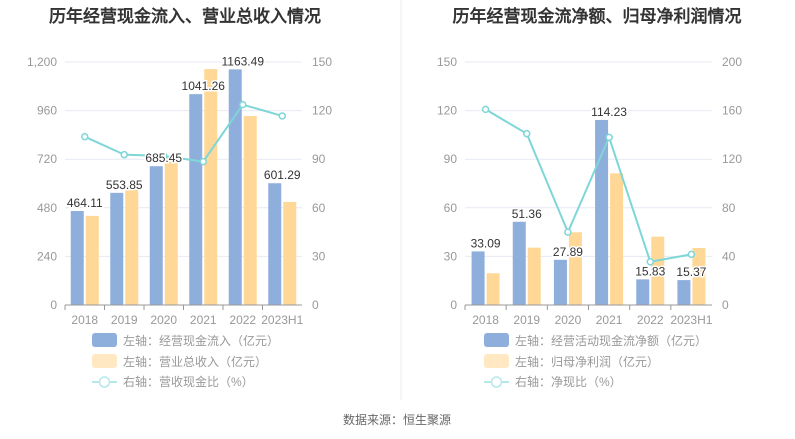 This screenshot has height=439, width=795. I want to click on data-label: 51.36, so click(527, 214).